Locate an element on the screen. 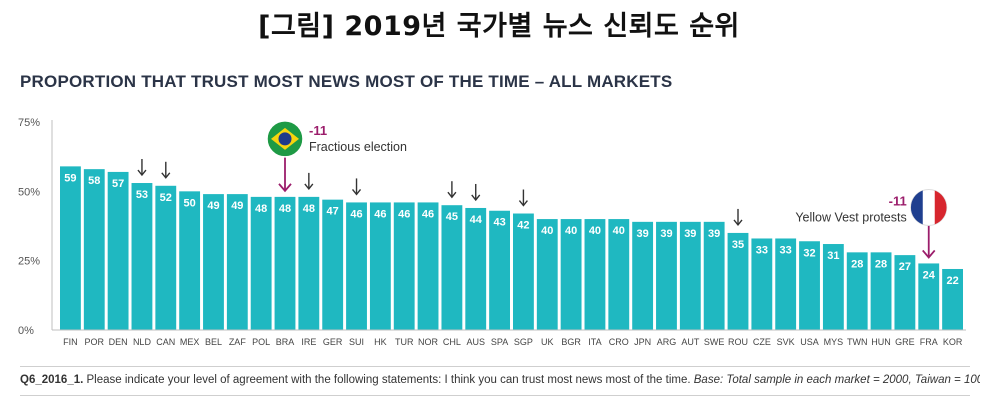  data-label: 22 is located at coordinates (952, 281).